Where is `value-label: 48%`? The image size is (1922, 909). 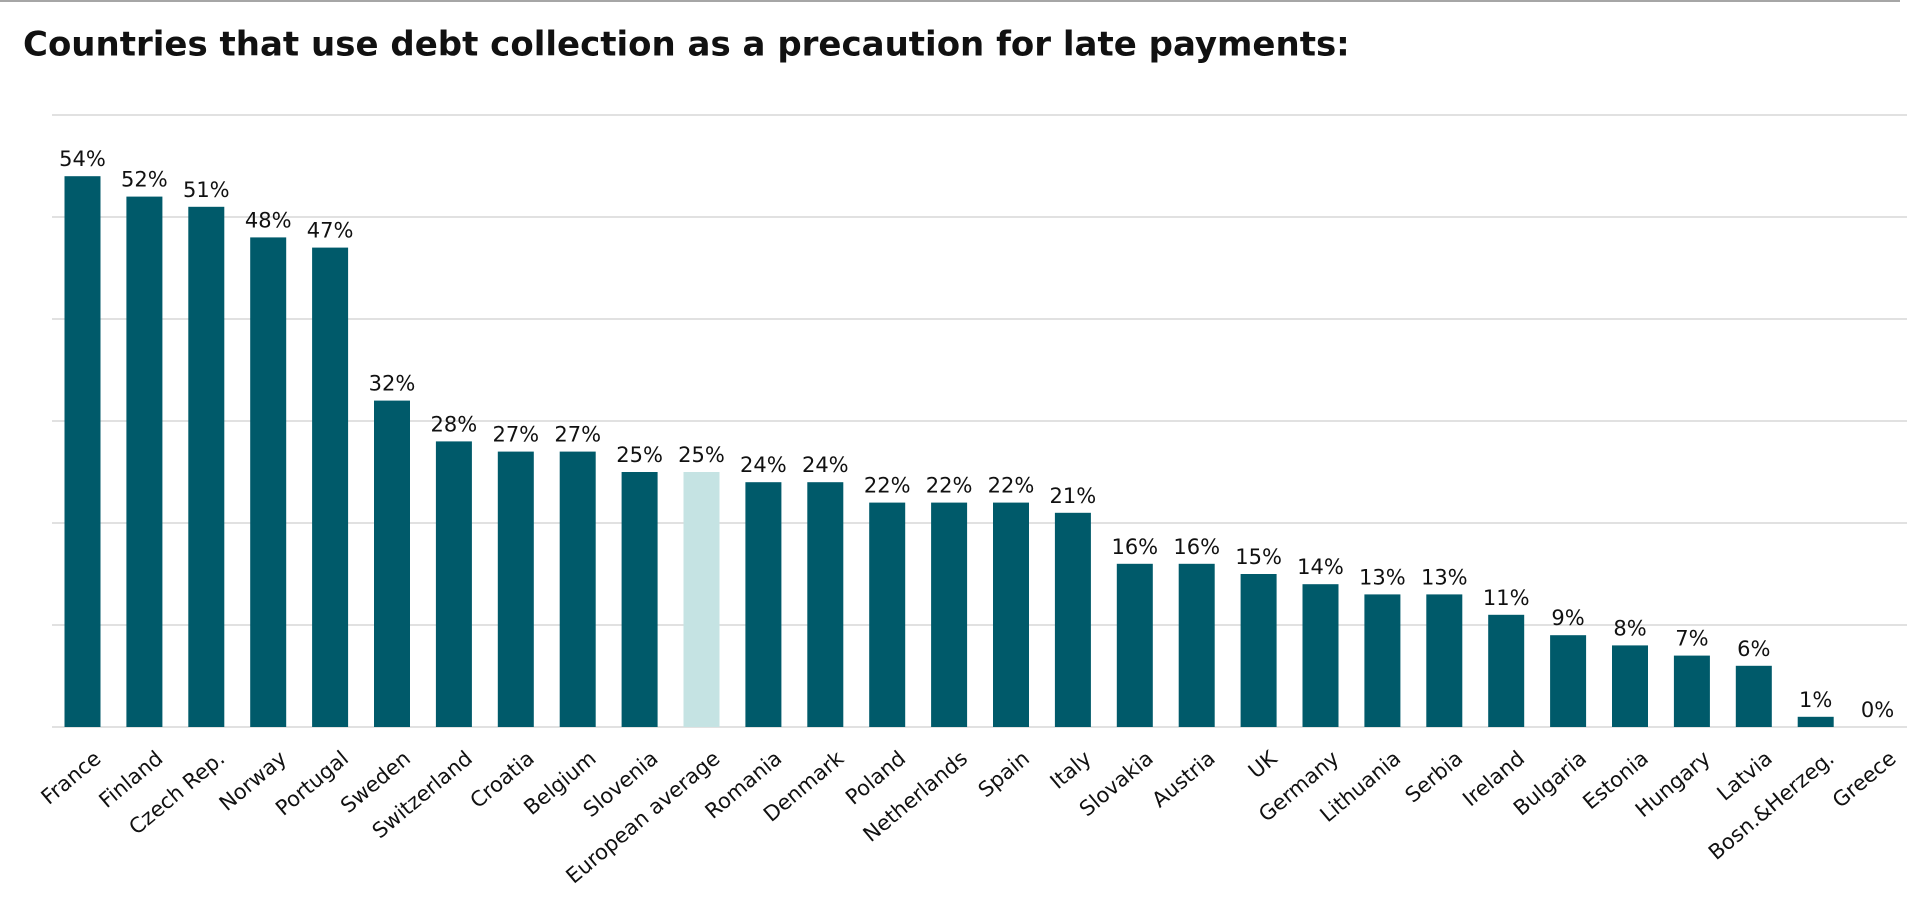
value-label: 48% is located at coordinates (268, 220).